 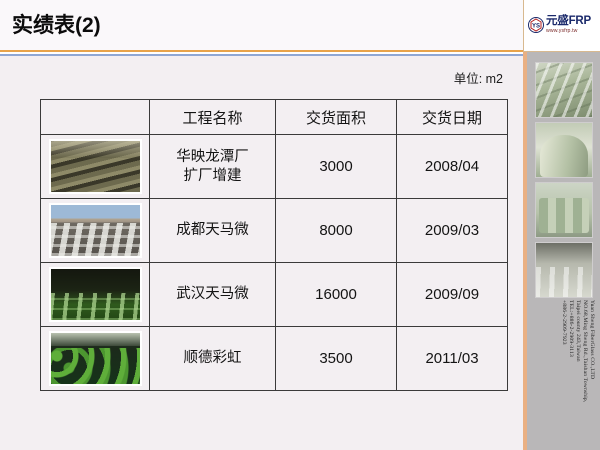 What do you see at coordinates (564, 270) in the screenshot?
I see `frp-workshop-interior-photo` at bounding box center [564, 270].